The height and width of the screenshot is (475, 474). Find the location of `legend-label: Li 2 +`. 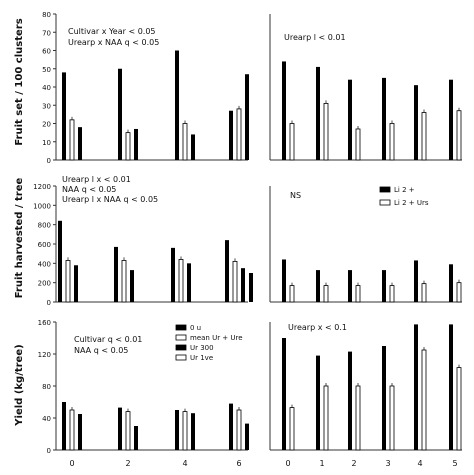

legend-label: Li 2 + is located at coordinates (404, 190).